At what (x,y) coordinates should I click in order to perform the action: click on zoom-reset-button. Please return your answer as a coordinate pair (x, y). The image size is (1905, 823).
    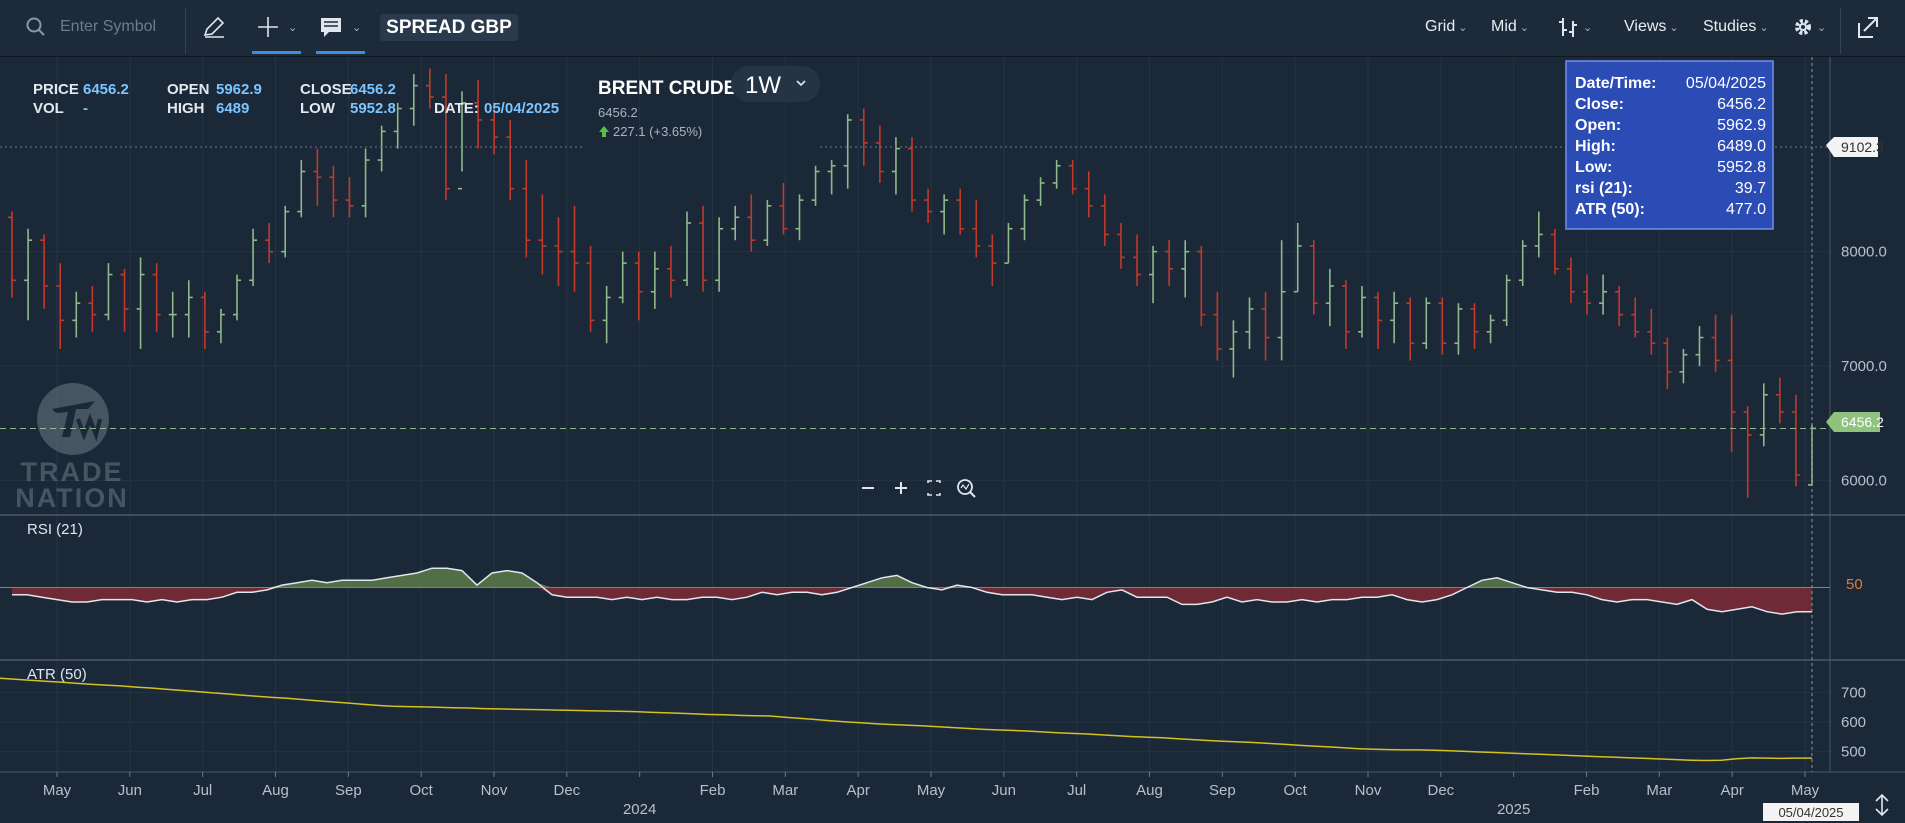
    Looking at the image, I should click on (966, 488).